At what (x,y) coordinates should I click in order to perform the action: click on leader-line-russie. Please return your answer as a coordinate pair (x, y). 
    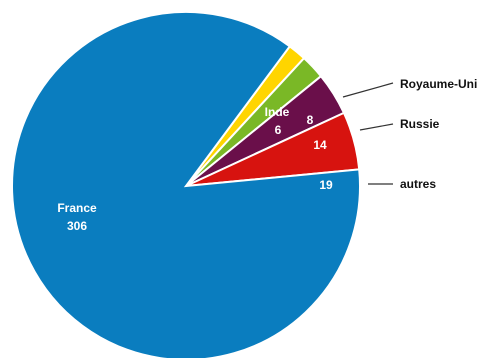
    Looking at the image, I should click on (376, 127).